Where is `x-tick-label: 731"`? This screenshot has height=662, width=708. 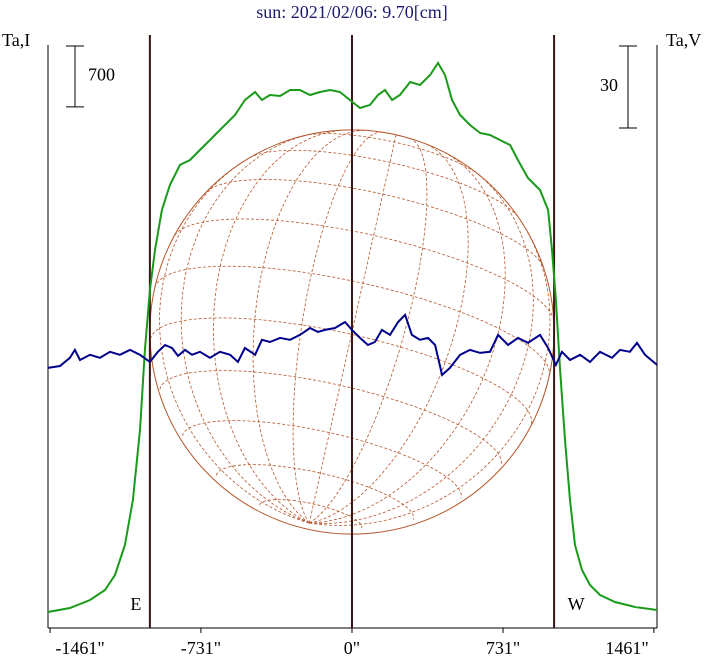
x-tick-label: 731" is located at coordinates (503, 648).